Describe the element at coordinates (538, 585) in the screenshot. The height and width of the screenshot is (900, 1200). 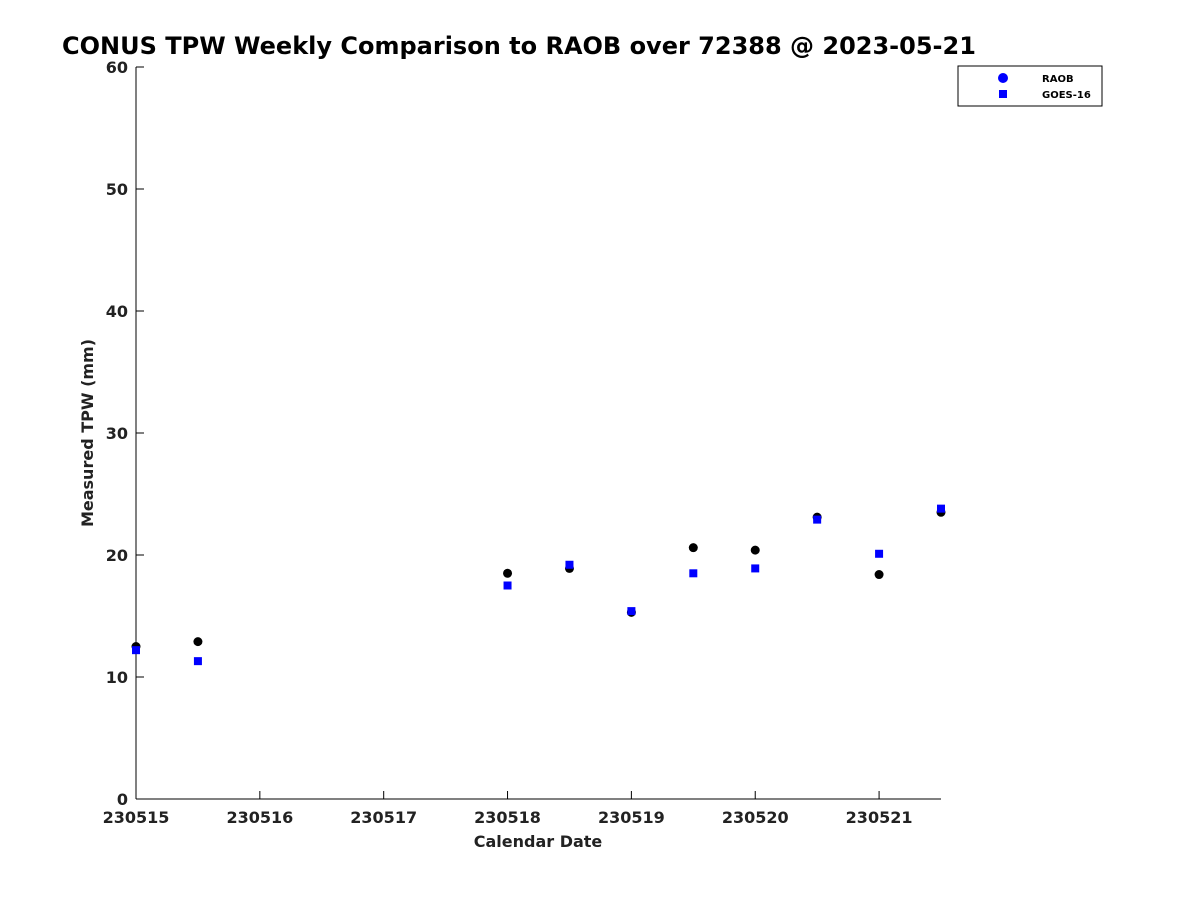
I see `data-marks` at that location.